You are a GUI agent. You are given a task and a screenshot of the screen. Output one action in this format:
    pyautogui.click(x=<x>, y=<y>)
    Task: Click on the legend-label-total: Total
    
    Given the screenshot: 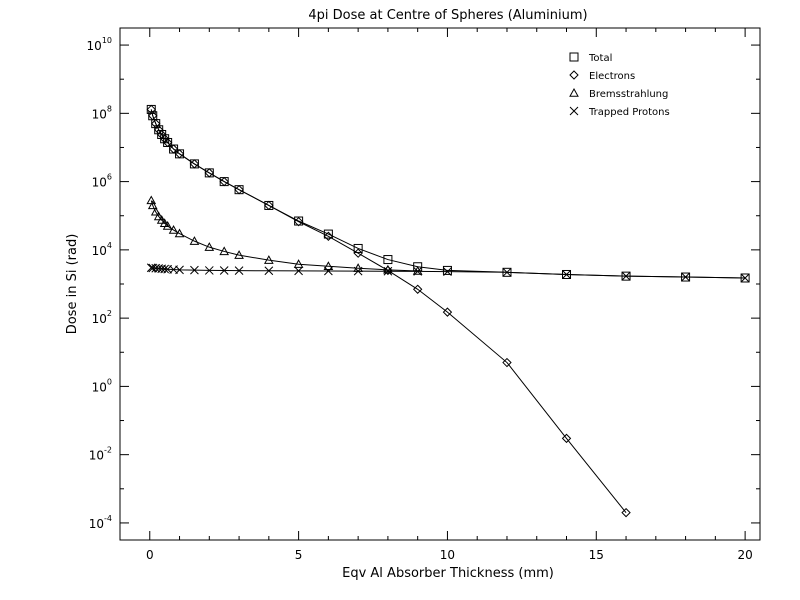 What is the action you would take?
    pyautogui.click(x=600, y=58)
    